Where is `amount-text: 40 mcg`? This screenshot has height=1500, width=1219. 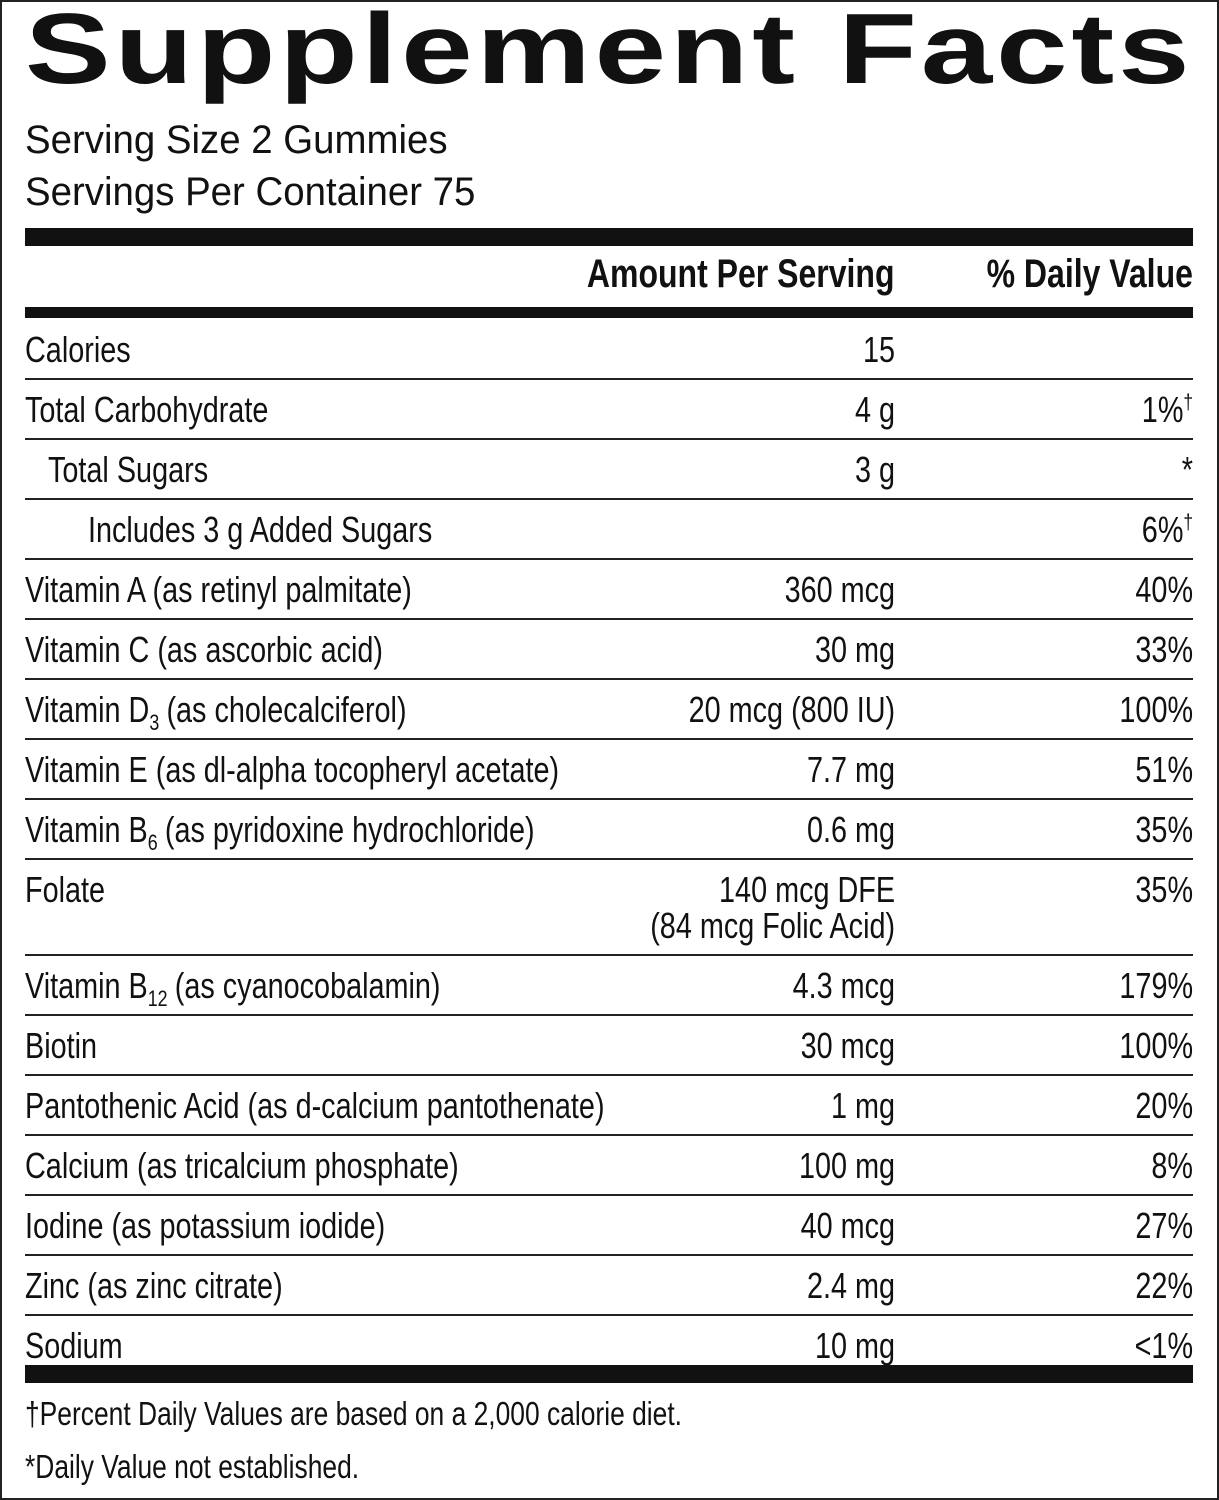 amount-text: 40 mcg is located at coordinates (847, 1225).